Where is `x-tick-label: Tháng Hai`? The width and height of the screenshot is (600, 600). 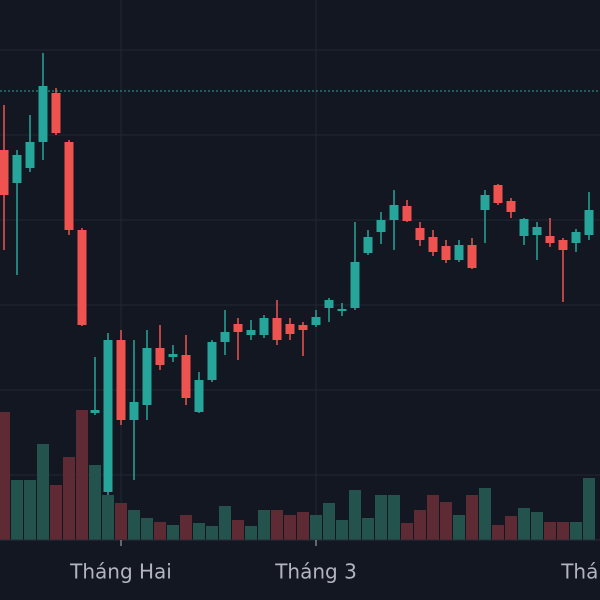 x-tick-label: Tháng Hai is located at coordinates (120, 572).